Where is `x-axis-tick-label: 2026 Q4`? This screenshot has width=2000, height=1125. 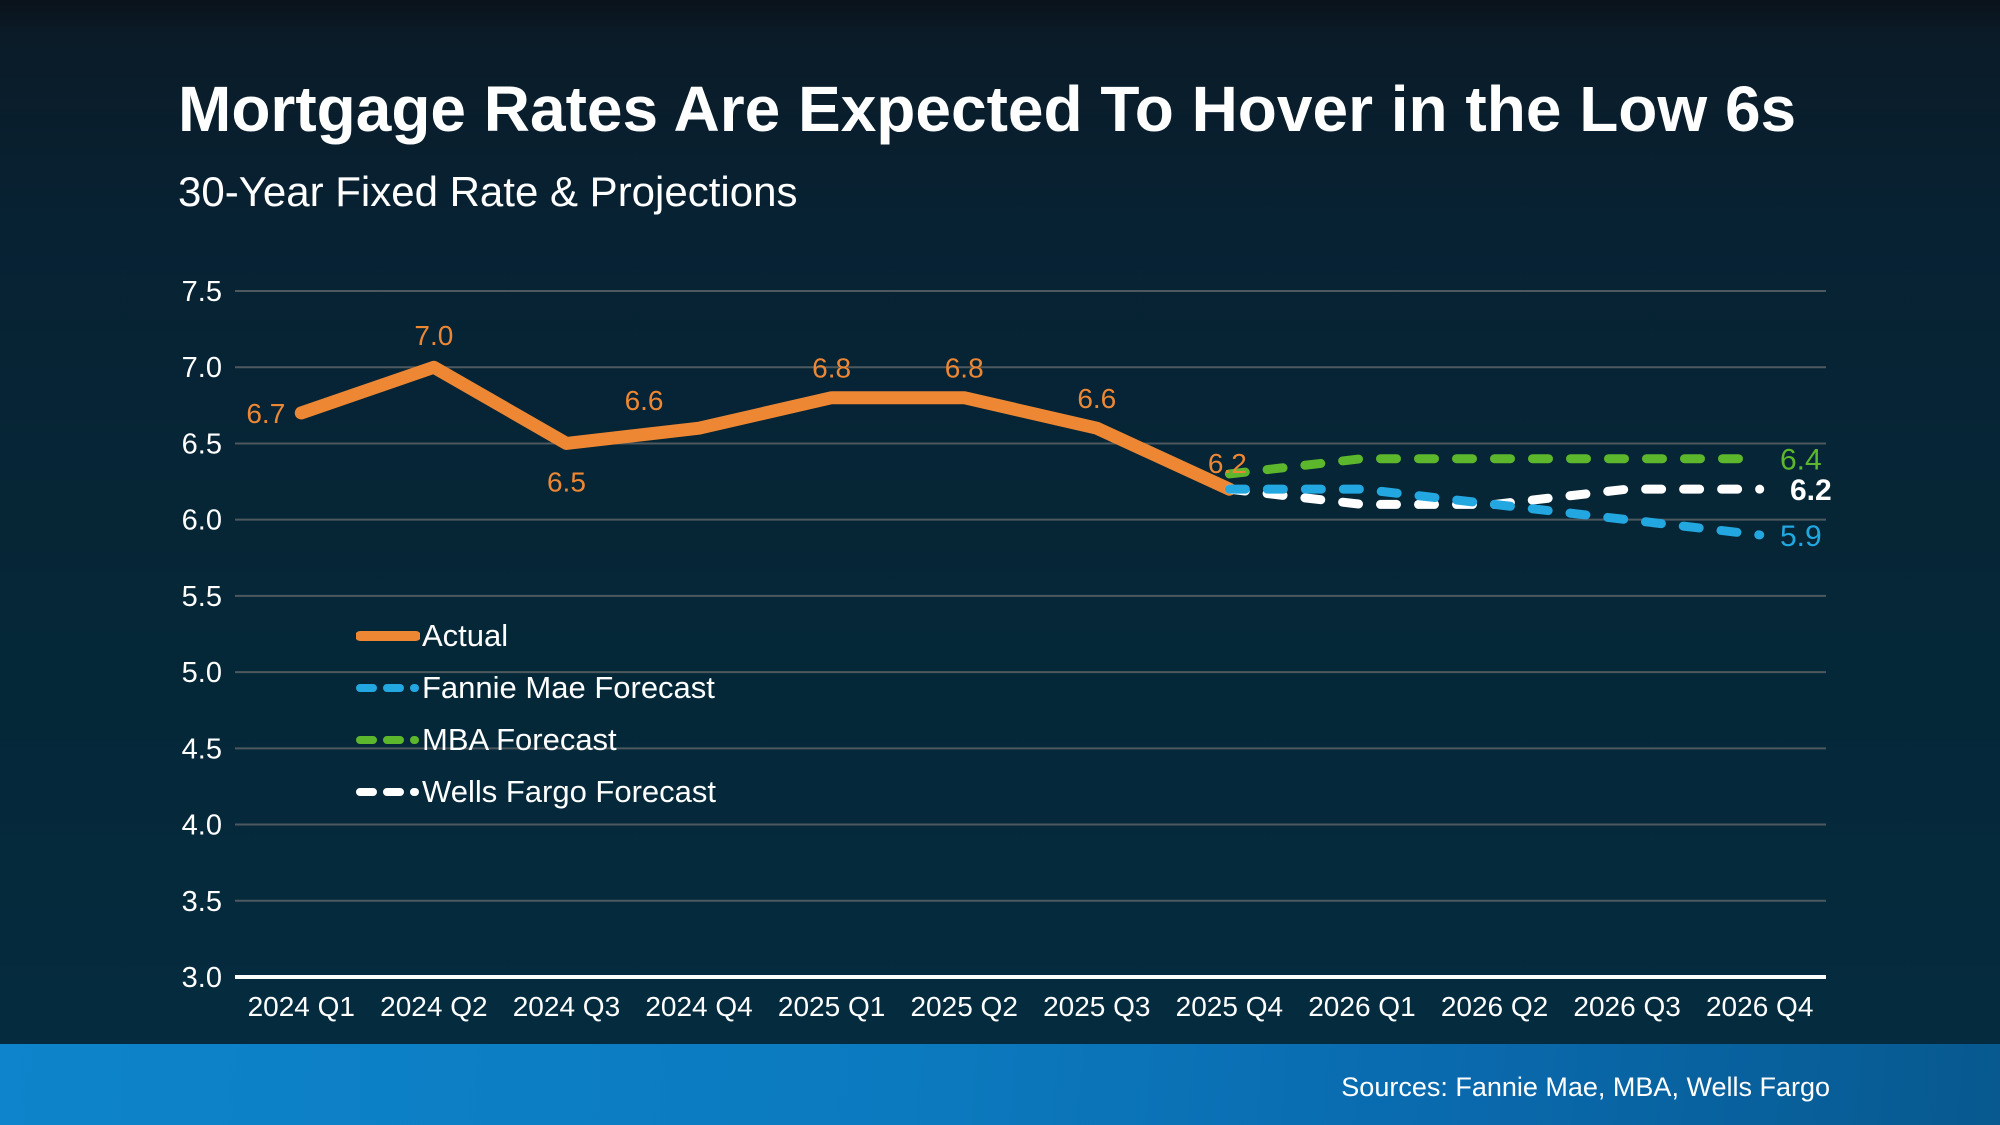
x-axis-tick-label: 2026 Q4 is located at coordinates (1759, 1006).